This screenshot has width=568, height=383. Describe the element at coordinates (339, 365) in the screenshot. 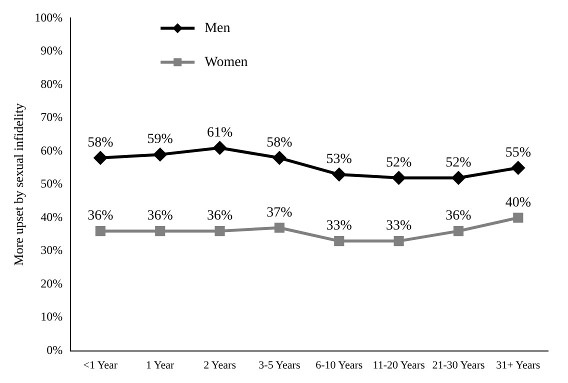

I see `x-tick-label: 6-10 Years` at that location.